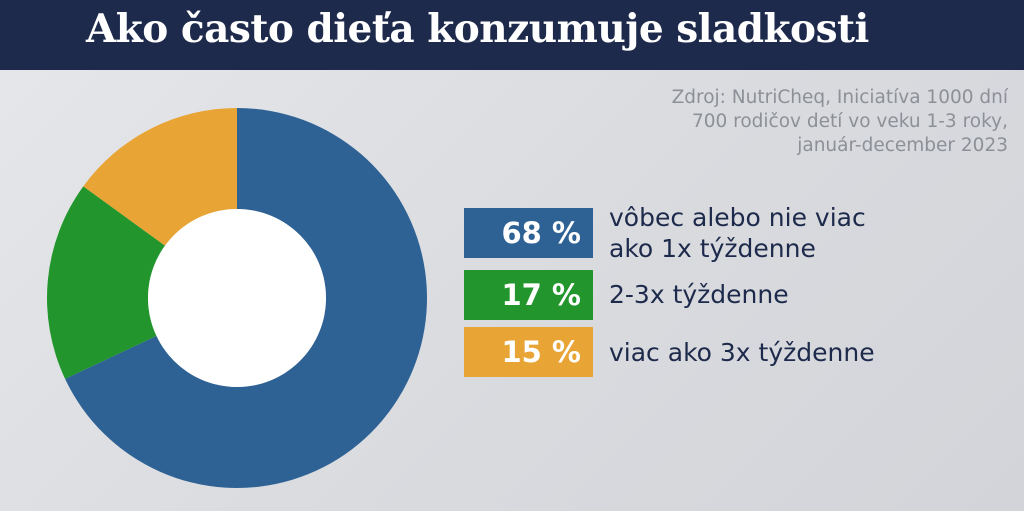 The height and width of the screenshot is (511, 1024). Describe the element at coordinates (712, 248) in the screenshot. I see `legend-label-line: ako 1x týždenne` at that location.